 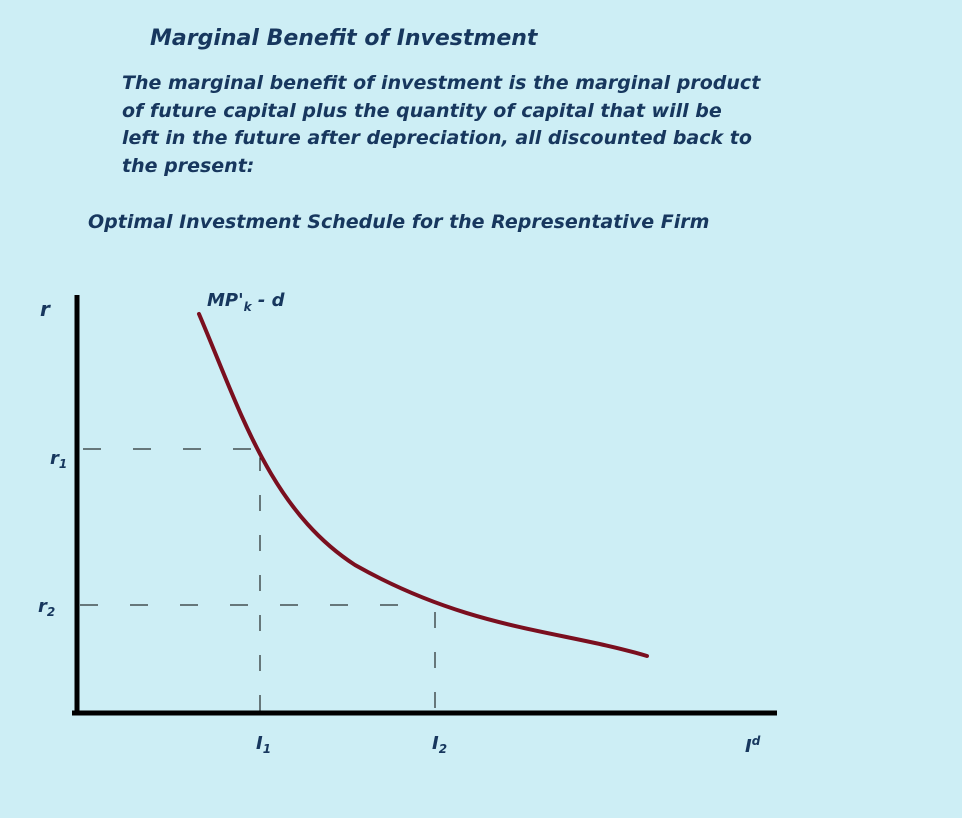 I want to click on curve-label: MP'k - d, so click(x=246, y=302).